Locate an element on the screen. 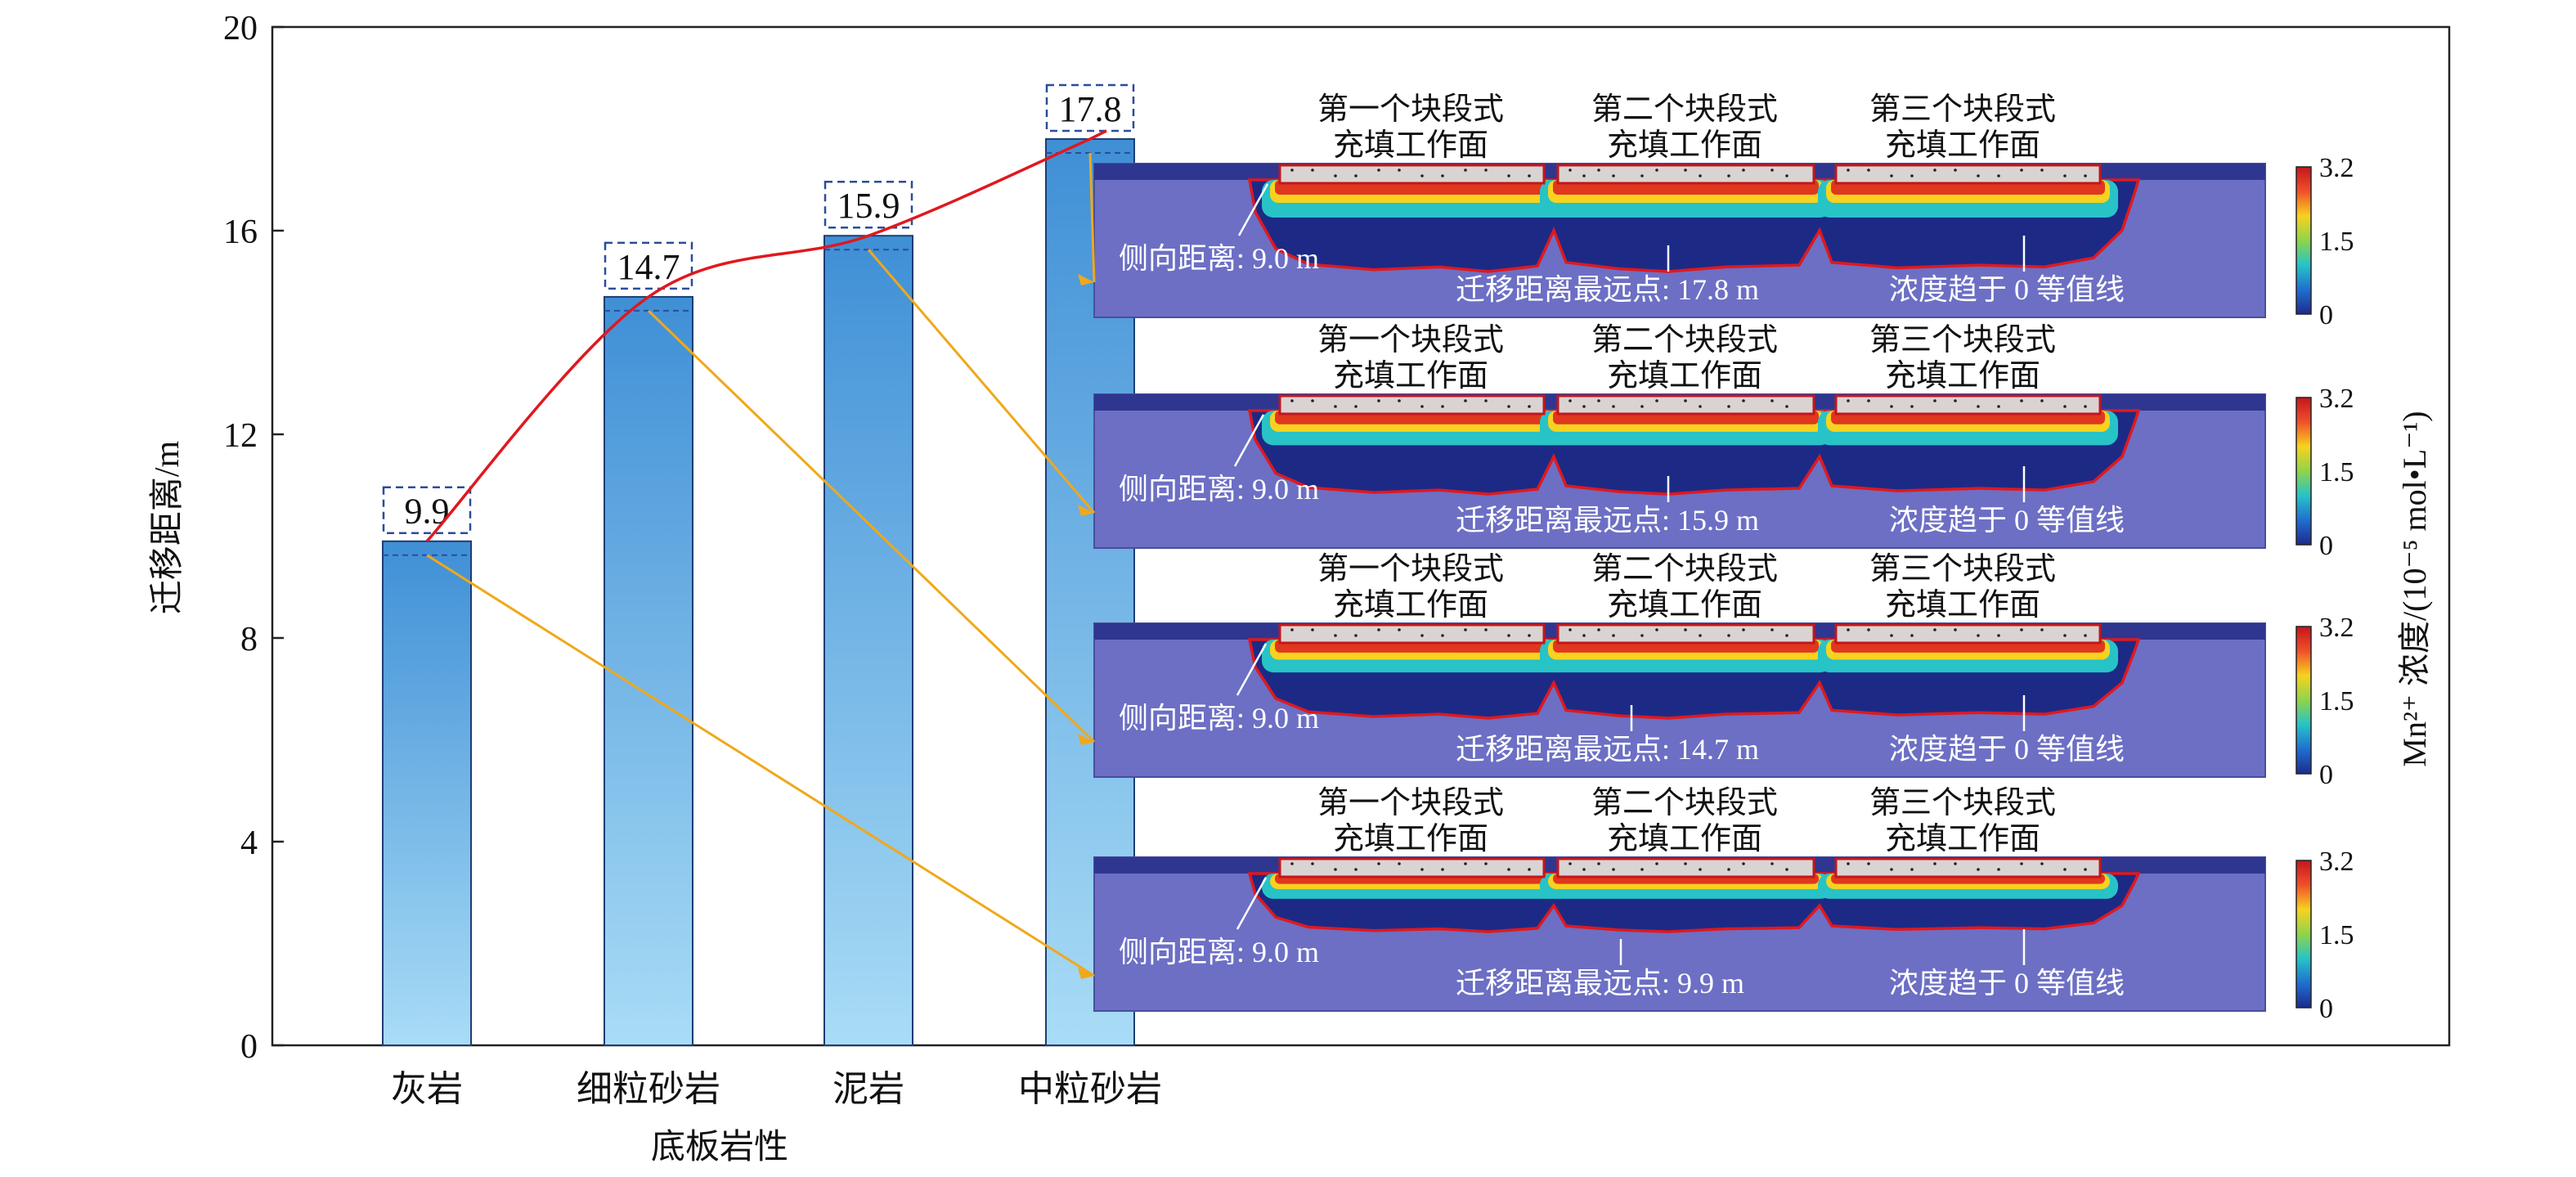  y-tick-label: 4 is located at coordinates (249, 843).